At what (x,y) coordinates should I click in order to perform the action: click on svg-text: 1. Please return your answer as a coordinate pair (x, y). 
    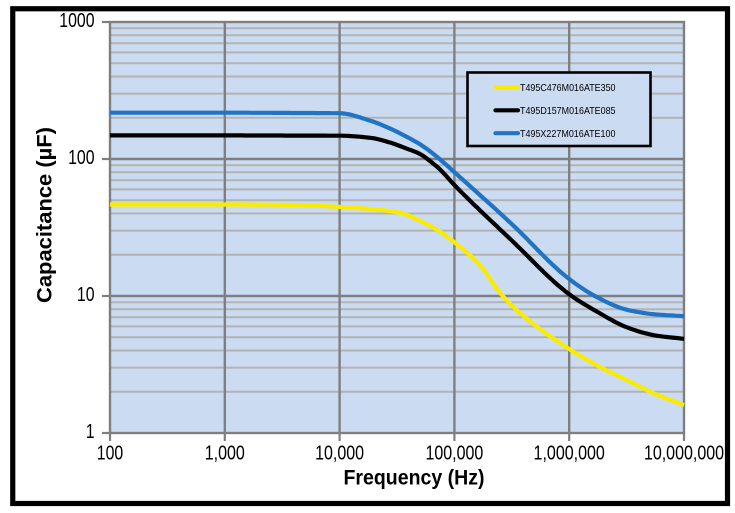
    Looking at the image, I should click on (90, 432).